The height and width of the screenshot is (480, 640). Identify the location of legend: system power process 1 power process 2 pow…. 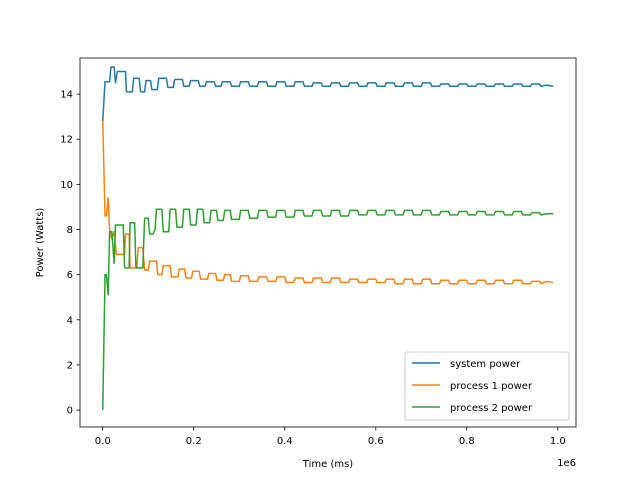
(487, 386).